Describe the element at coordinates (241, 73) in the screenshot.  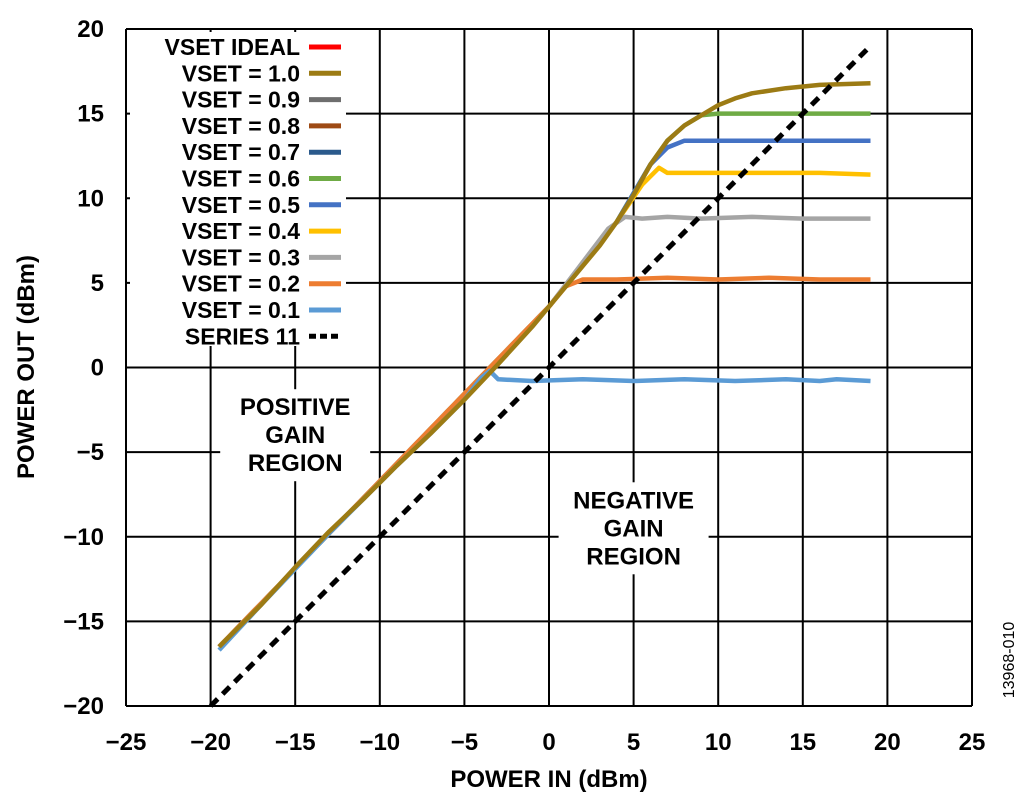
I see `legend-label: VSET = 1.0` at that location.